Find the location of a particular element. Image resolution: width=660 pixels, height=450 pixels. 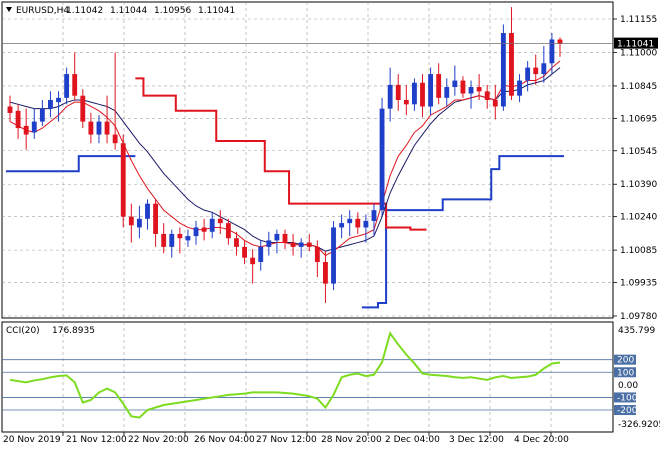

current-price-marker: 1.11041 is located at coordinates (330, 43).